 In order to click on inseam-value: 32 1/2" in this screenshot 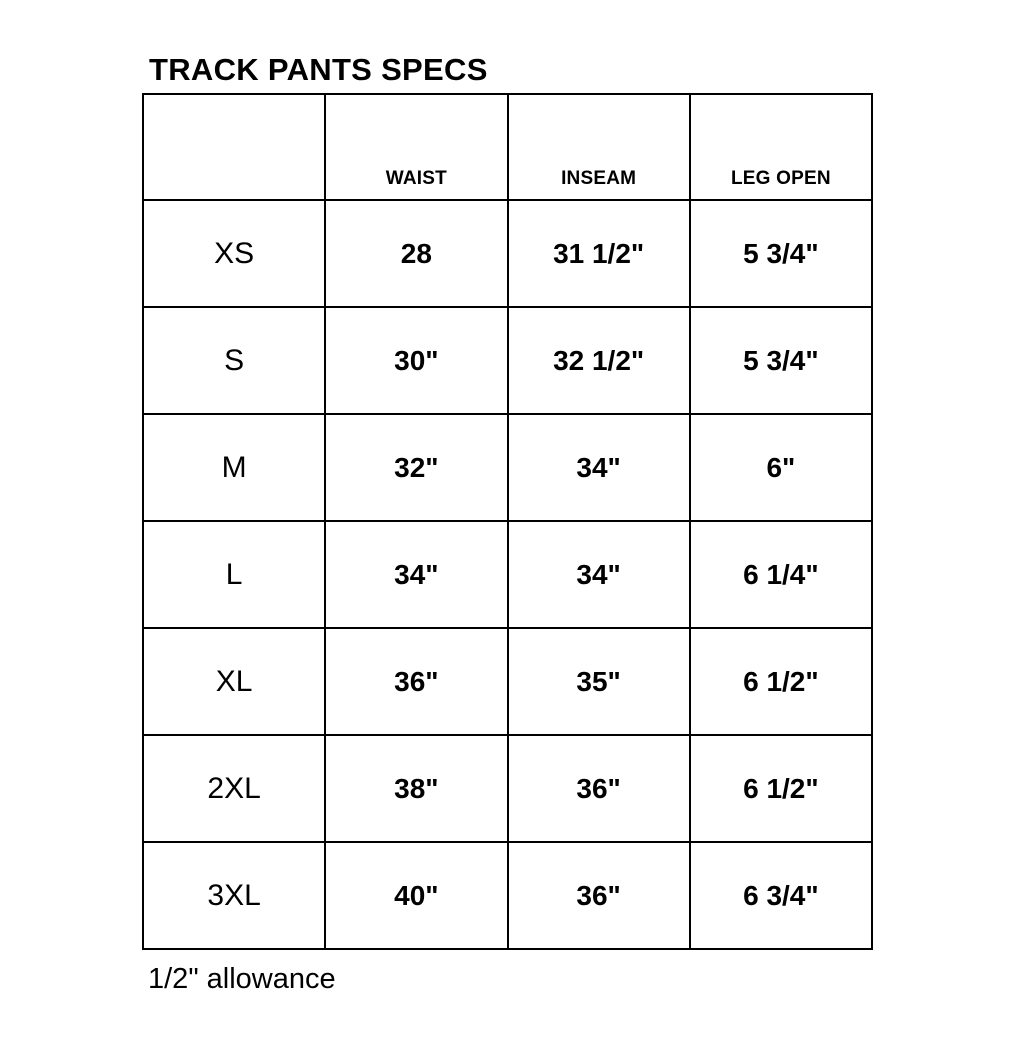, I will do `click(598, 360)`.